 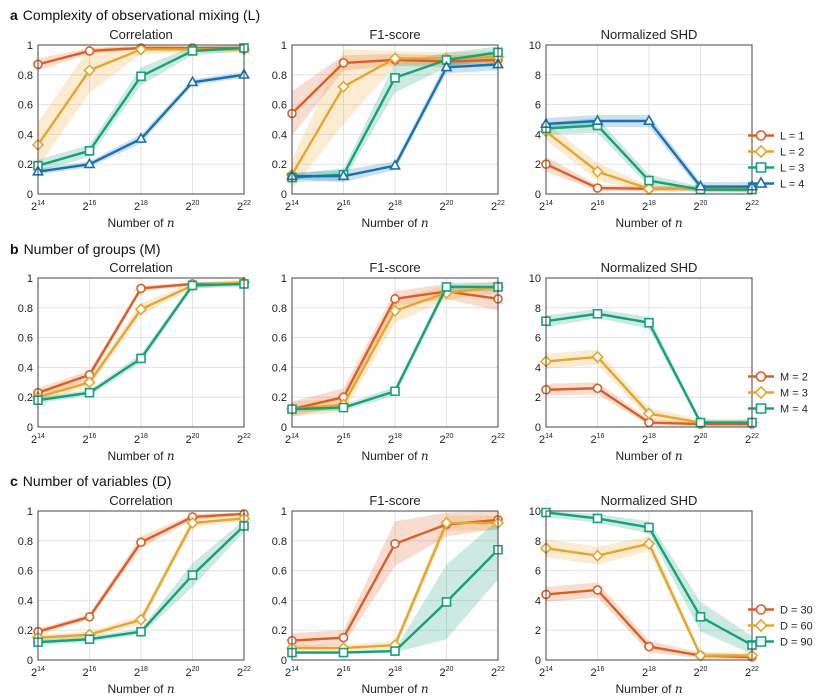 What do you see at coordinates (85, 249) in the screenshot?
I see `section-title: b Number of groups (M)` at bounding box center [85, 249].